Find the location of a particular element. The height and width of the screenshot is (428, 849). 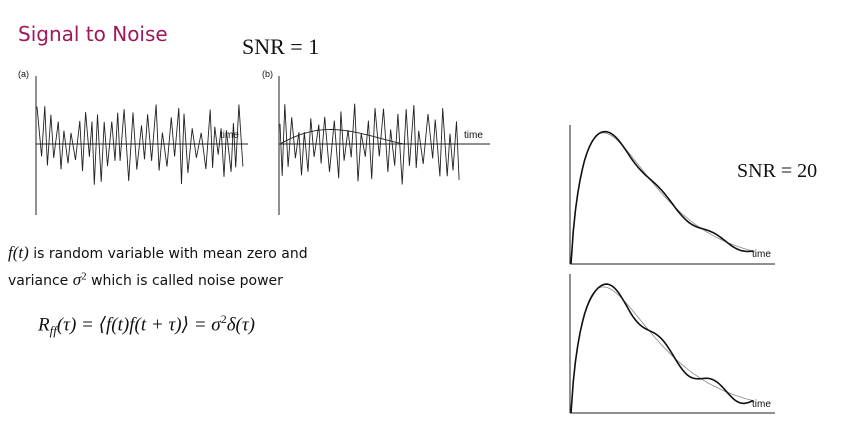

description-line-2: variance σ2 which is called noise power is located at coordinates (145, 280).